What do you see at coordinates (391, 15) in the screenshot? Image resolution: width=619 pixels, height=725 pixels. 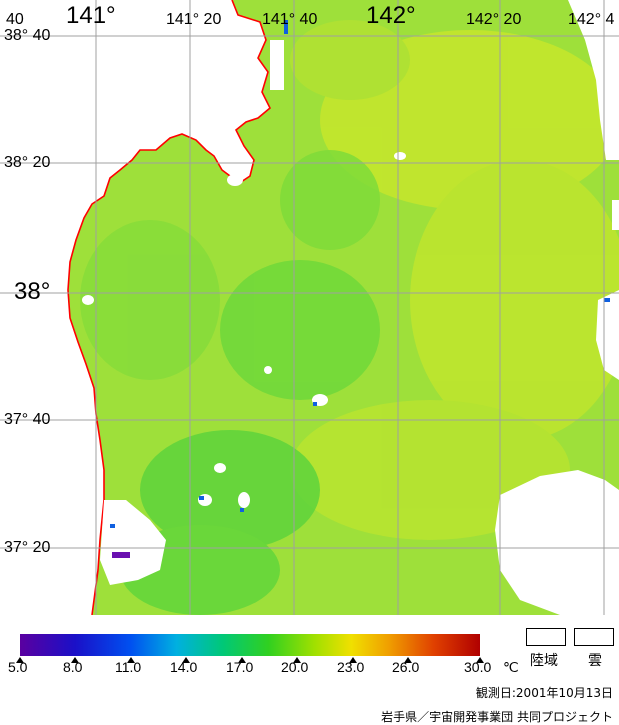 I see `lon-label-142: 142°` at bounding box center [391, 15].